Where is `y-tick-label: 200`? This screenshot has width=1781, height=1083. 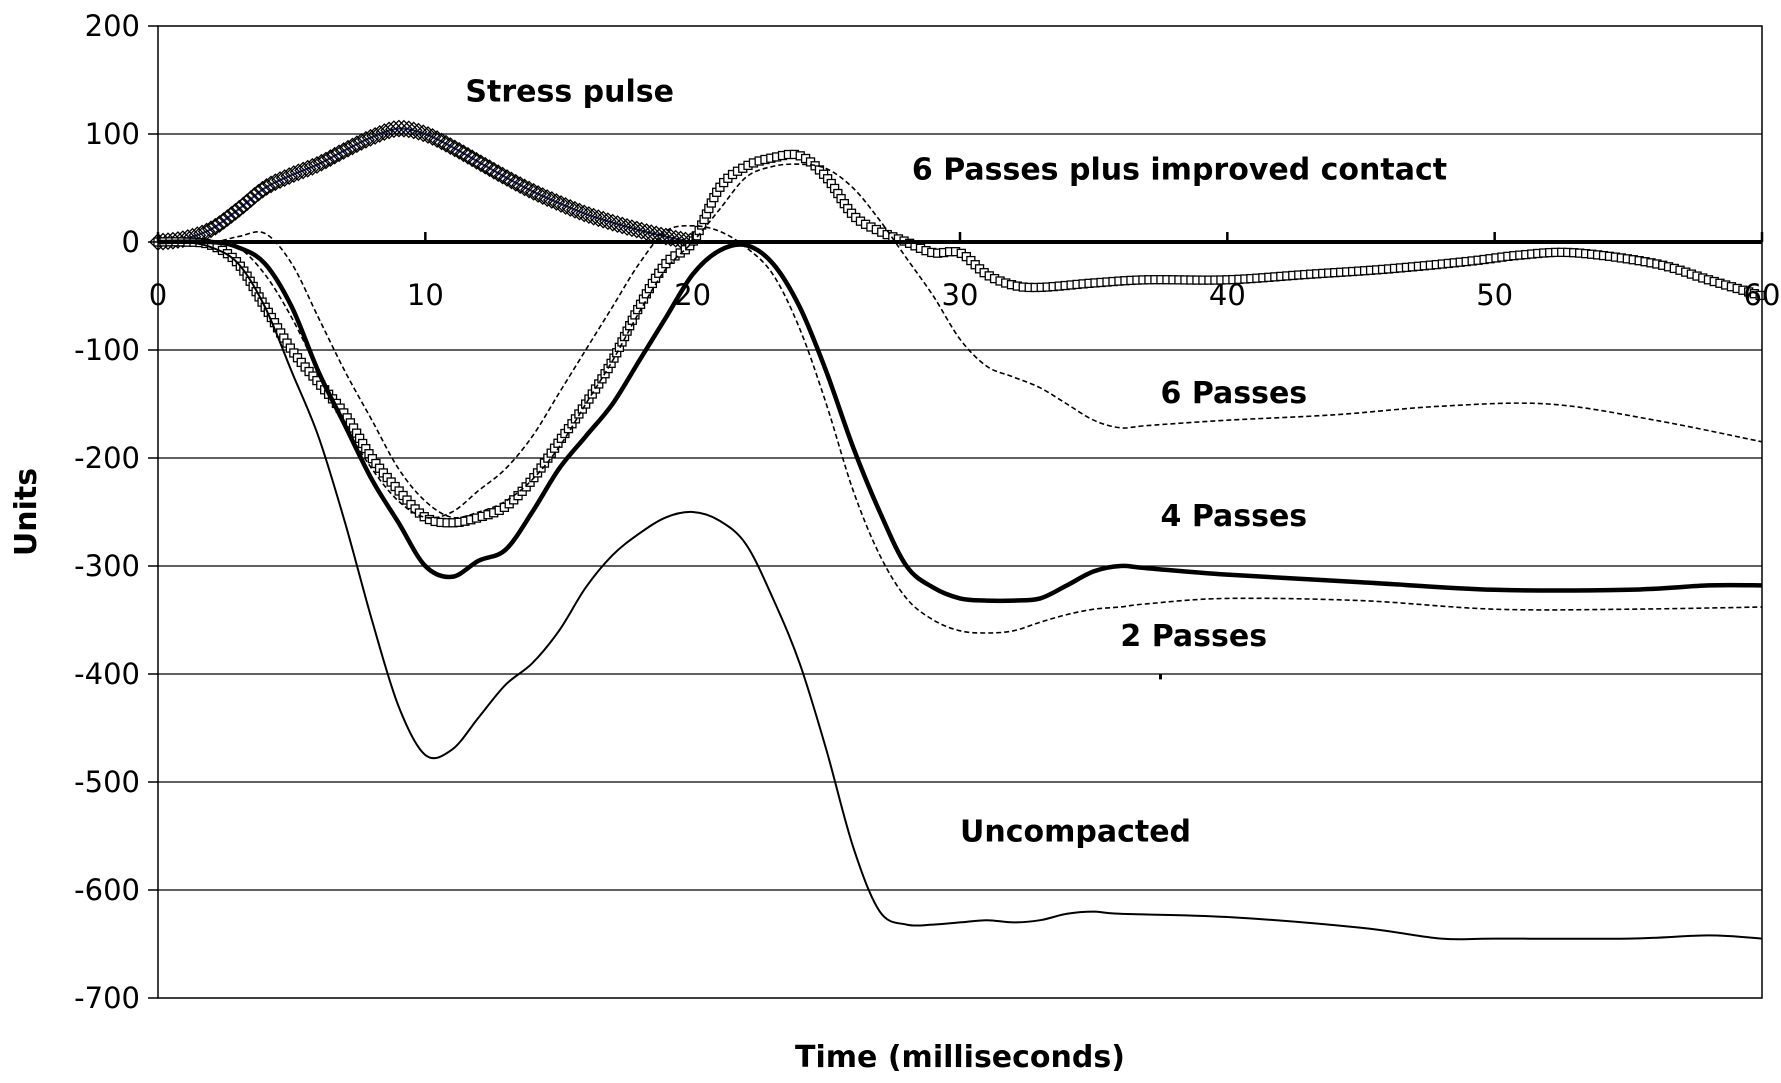 y-tick-label: 200 is located at coordinates (112, 26).